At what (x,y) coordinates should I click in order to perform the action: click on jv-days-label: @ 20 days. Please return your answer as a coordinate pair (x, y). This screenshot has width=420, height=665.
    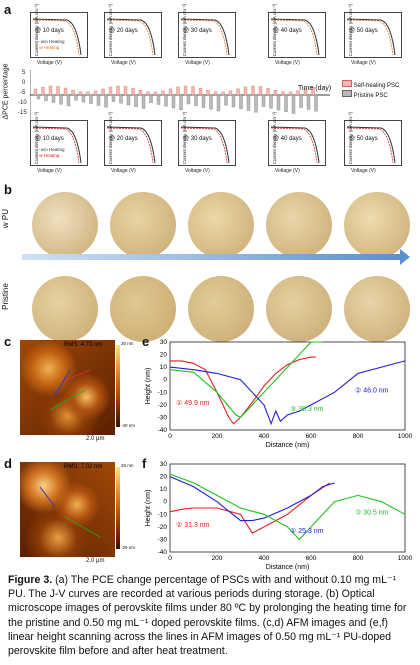
    Looking at the image, I should click on (123, 139).